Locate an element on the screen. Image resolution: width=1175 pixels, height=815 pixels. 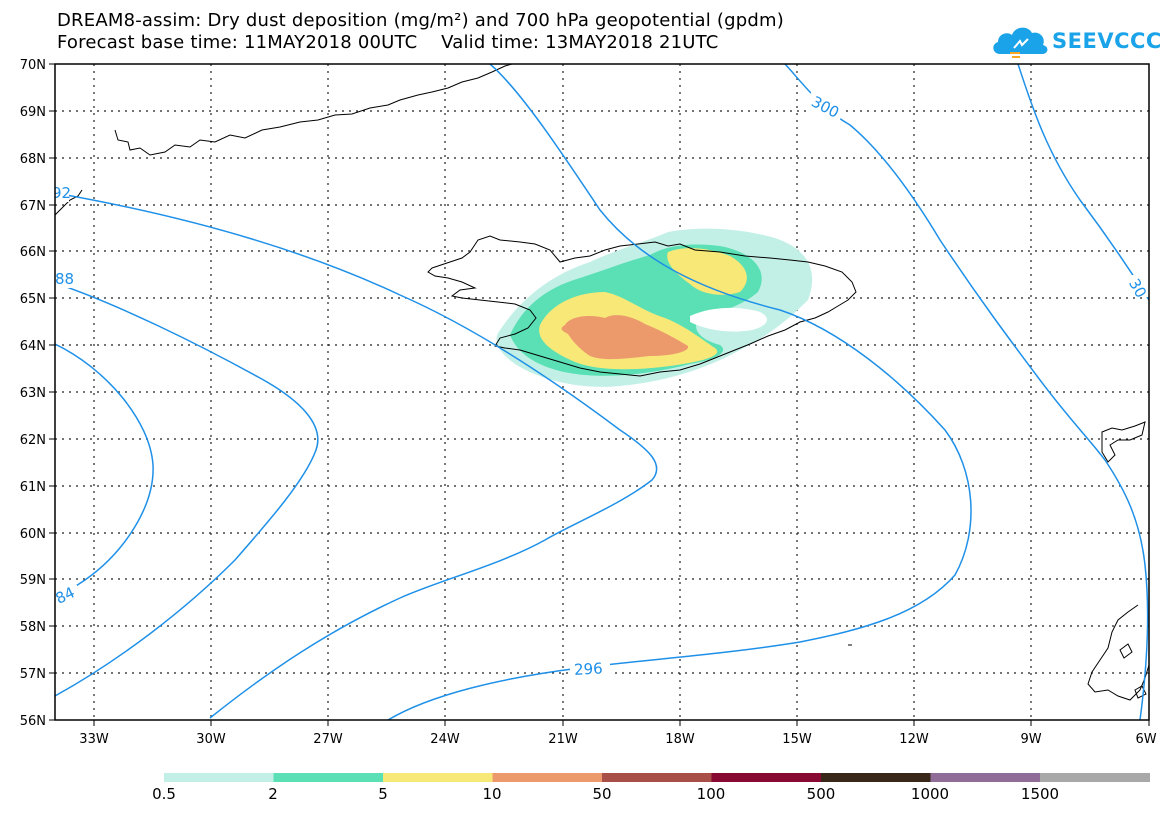
legend-label: 1500 is located at coordinates (1040, 794).